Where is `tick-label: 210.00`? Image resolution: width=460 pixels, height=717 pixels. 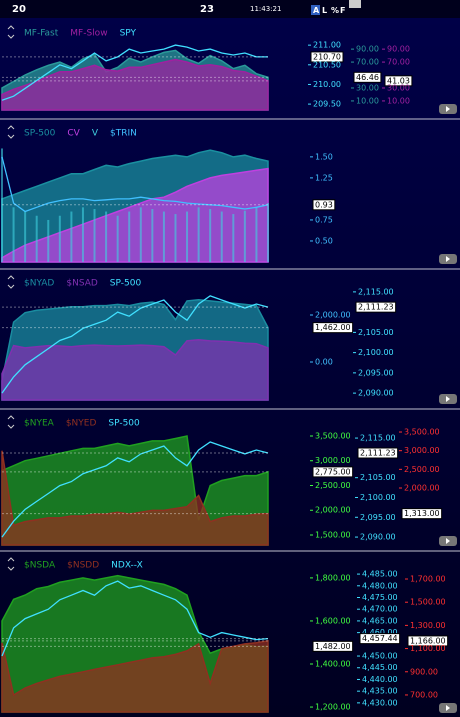
tick-label: 210.00 is located at coordinates (327, 84).